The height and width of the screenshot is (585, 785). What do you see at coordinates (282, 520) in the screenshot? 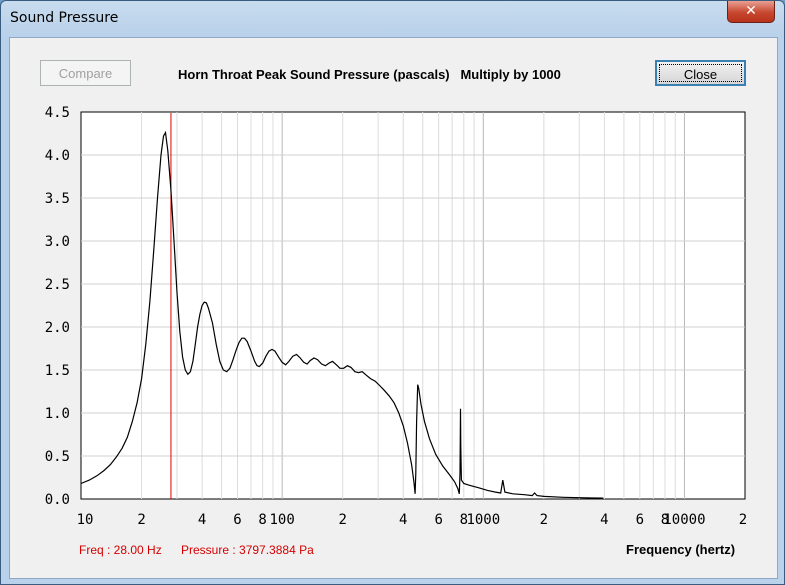
I see `x-tick-label: 100` at bounding box center [282, 520].